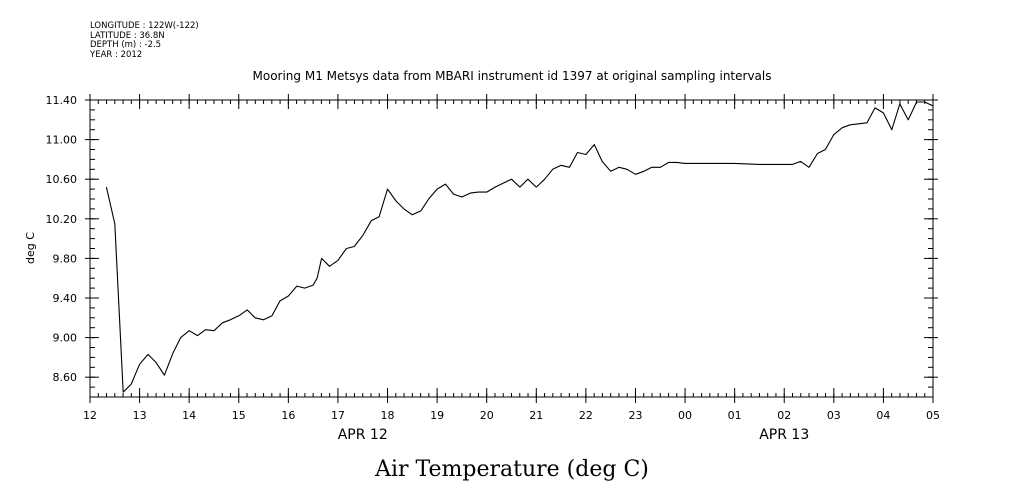 The height and width of the screenshot is (504, 1009). What do you see at coordinates (140, 415) in the screenshot?
I see `x-tick-label: 13` at bounding box center [140, 415].